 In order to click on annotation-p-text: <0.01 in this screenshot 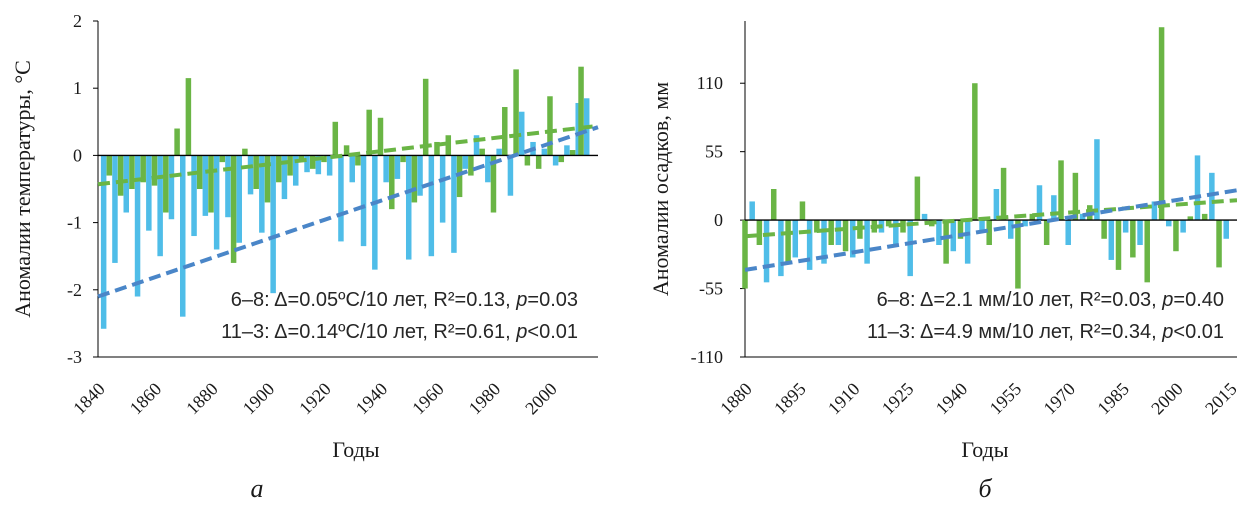, I will do `click(552, 332)`.